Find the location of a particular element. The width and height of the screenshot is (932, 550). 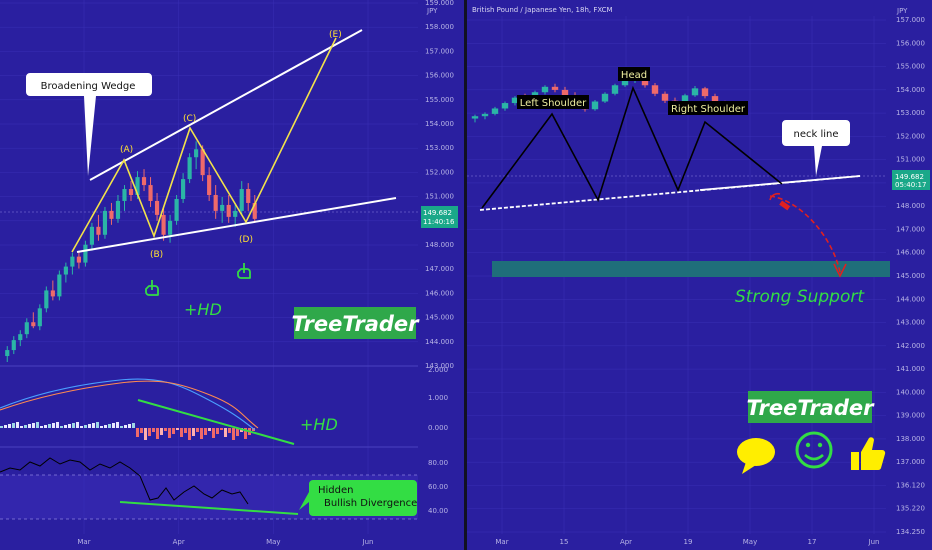

speech-bubble-icon is located at coordinates (756, 456).